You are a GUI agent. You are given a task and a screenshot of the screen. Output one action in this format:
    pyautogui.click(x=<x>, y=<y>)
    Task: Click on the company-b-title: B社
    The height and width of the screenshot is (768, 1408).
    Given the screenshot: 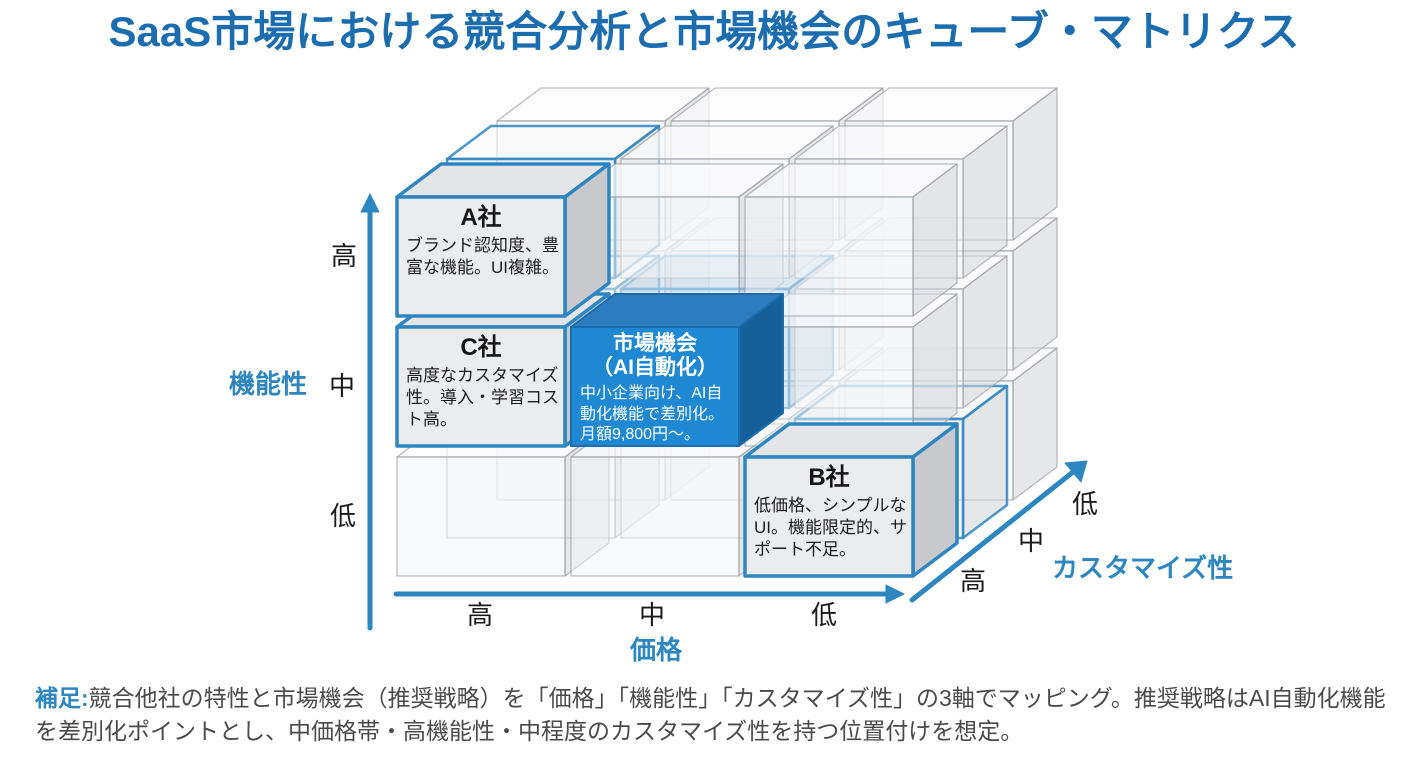 What is the action you would take?
    pyautogui.click(x=829, y=477)
    